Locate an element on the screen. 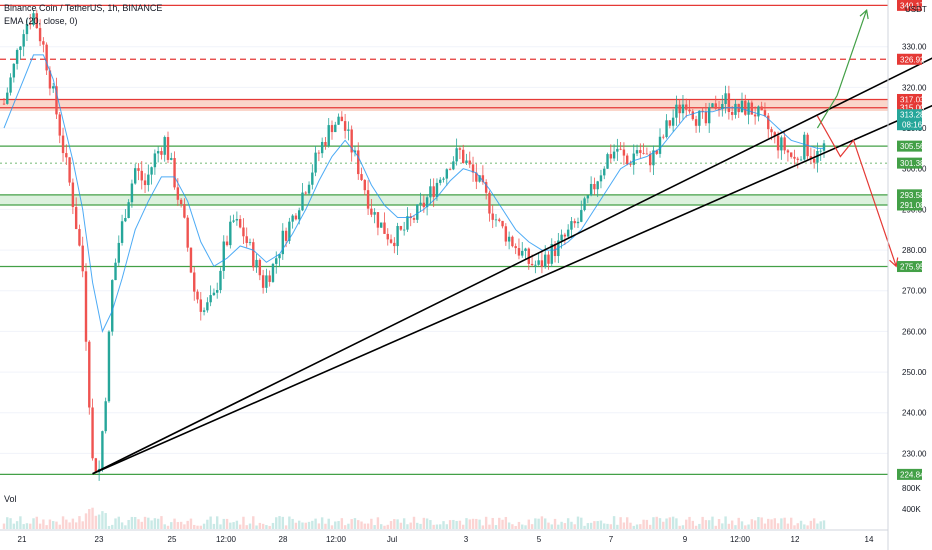 The width and height of the screenshot is (932, 550). time-axis: 21 23 25 12:00 28 12:00 Jul 3 5 7 9 12:00 12 14 is located at coordinates (446, 539).